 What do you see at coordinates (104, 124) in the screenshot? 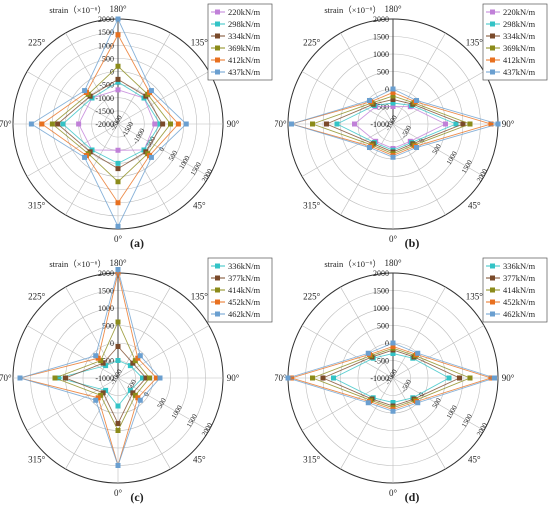
I see `radial-tick-label: -2000` at bounding box center [104, 124].